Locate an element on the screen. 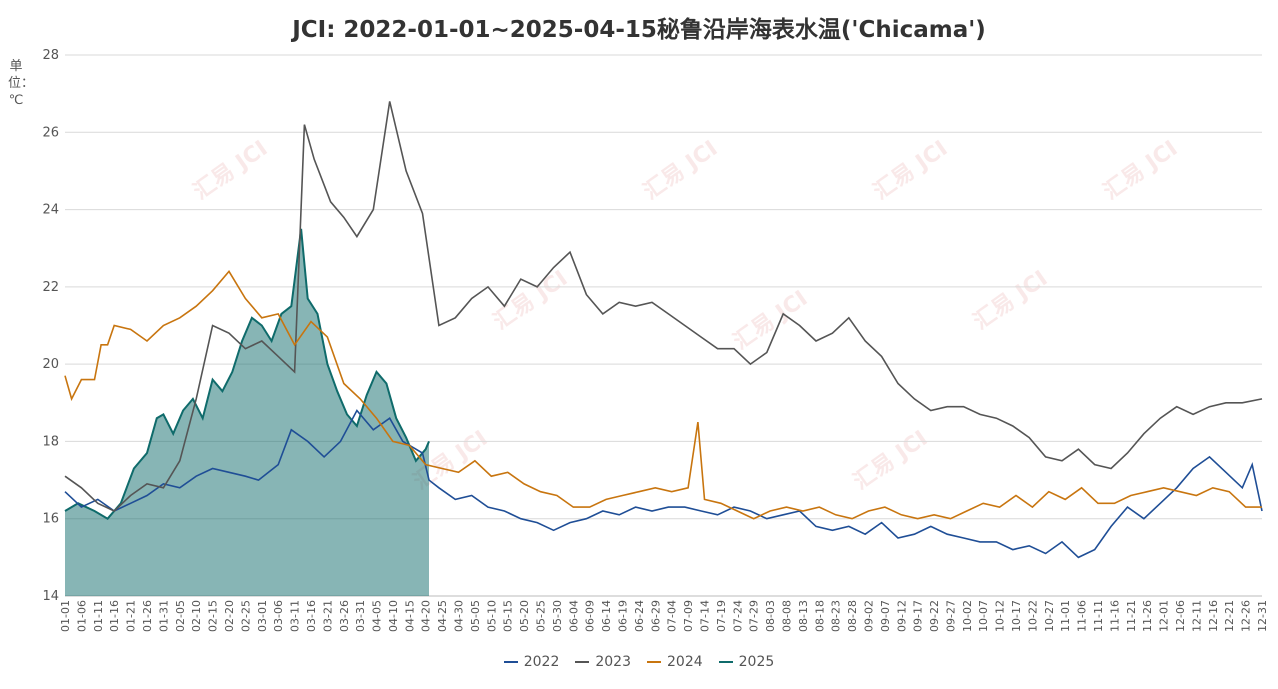  x-tick-label: 05-20 is located at coordinates (524, 616).